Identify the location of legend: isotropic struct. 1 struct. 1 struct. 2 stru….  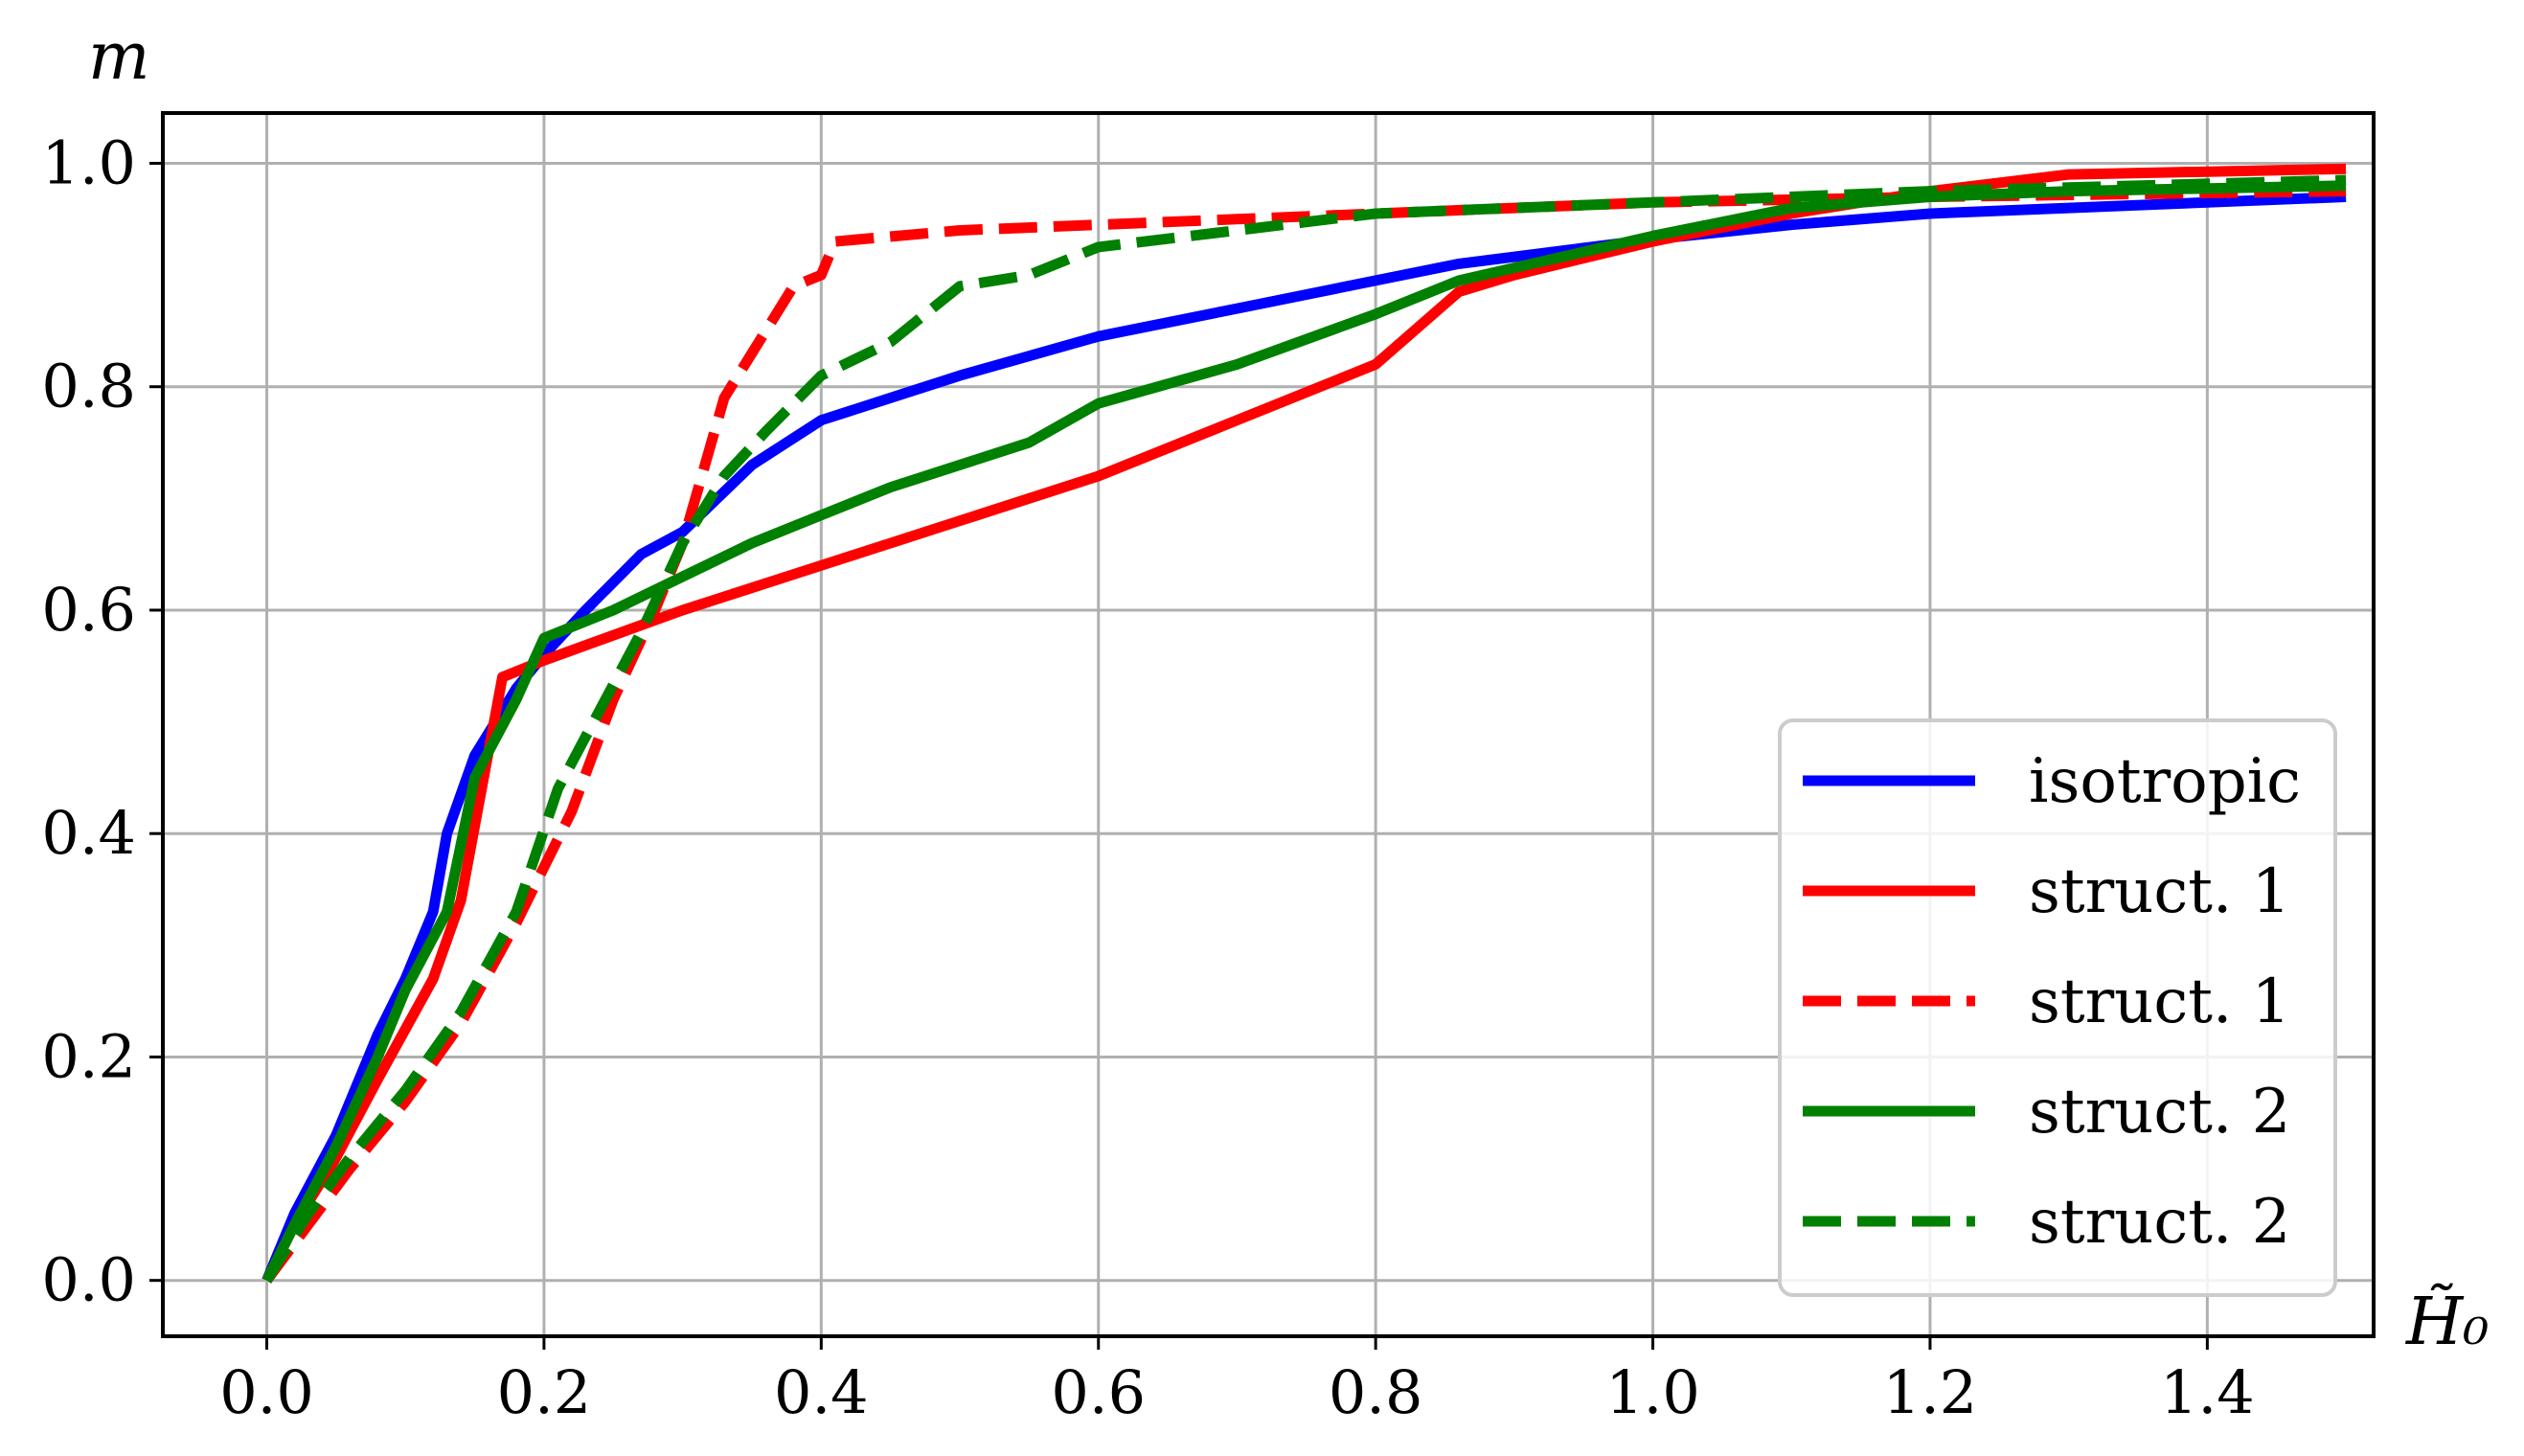
(2057, 1008).